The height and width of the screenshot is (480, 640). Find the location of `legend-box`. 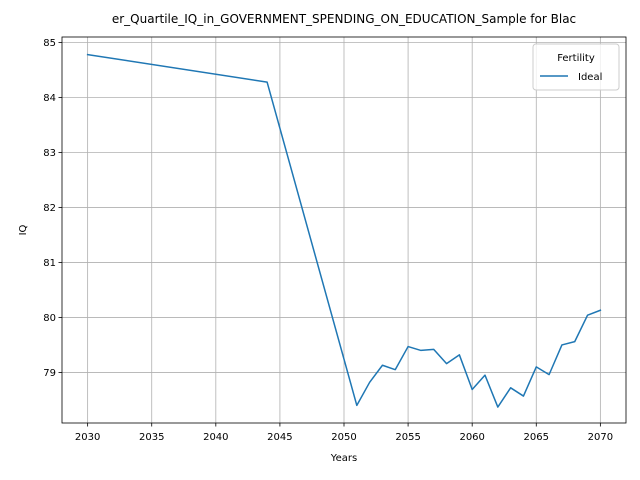

legend-box is located at coordinates (576, 67).